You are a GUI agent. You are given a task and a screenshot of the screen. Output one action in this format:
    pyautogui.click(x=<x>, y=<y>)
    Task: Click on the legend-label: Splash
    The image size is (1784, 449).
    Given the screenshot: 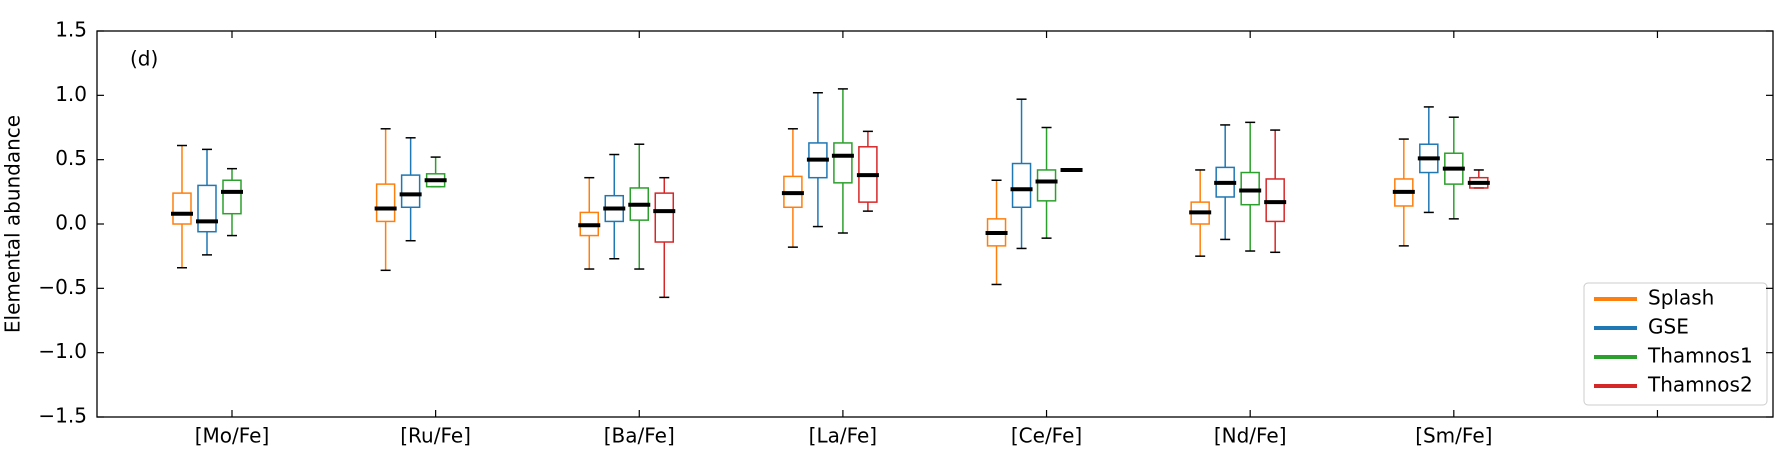 What is the action you would take?
    pyautogui.click(x=1681, y=298)
    